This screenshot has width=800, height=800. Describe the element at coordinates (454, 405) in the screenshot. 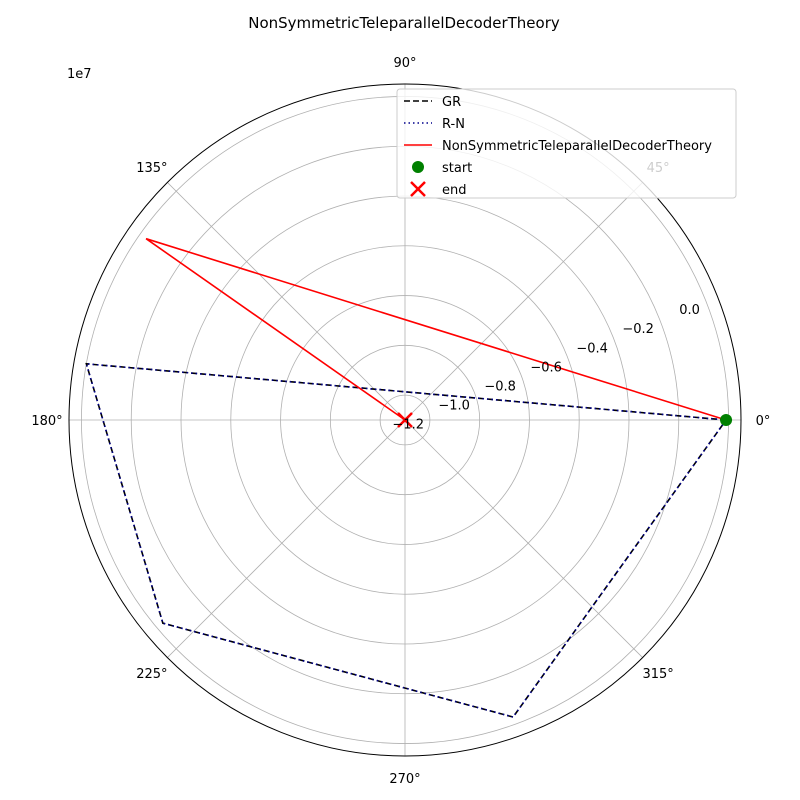

I see `radial-tick-label: −1.0` at that location.